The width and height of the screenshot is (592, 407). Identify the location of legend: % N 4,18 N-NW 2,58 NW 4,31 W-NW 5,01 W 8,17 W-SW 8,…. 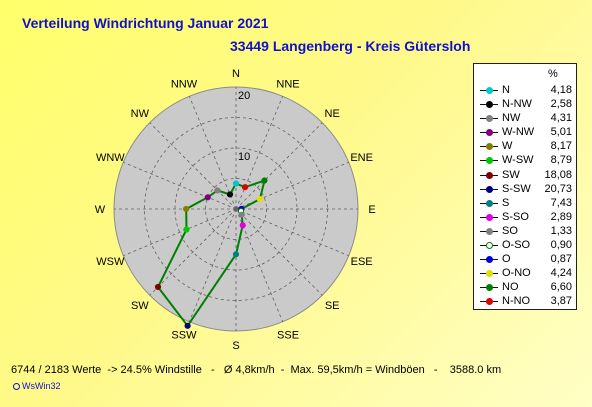
(525, 186).